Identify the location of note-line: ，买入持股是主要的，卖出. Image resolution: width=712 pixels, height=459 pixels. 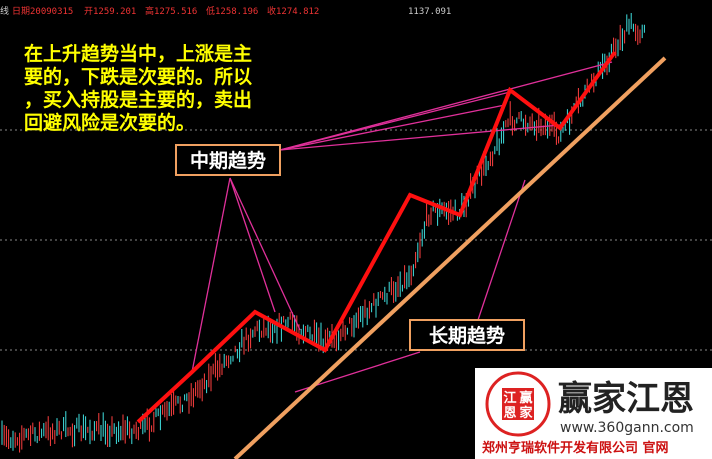
(138, 99).